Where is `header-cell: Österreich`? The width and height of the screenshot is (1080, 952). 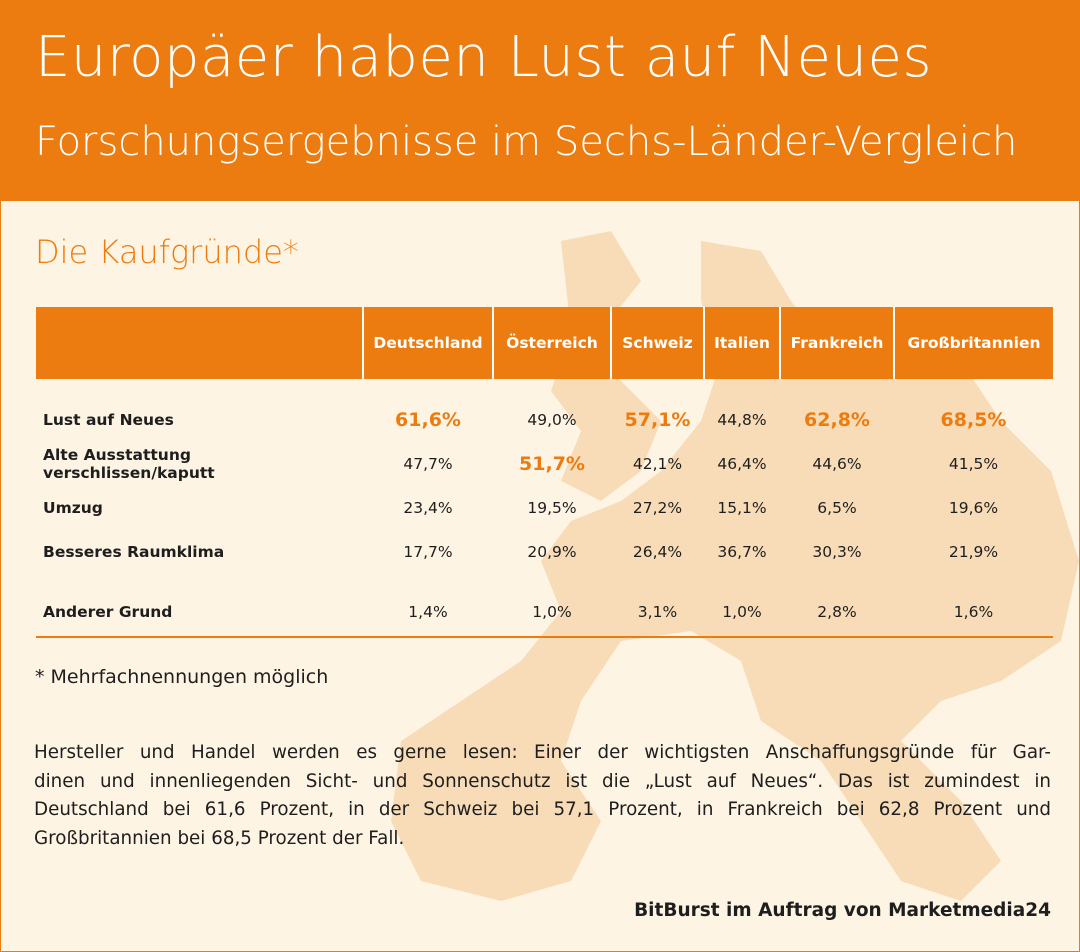
header-cell: Österreich is located at coordinates (551, 343).